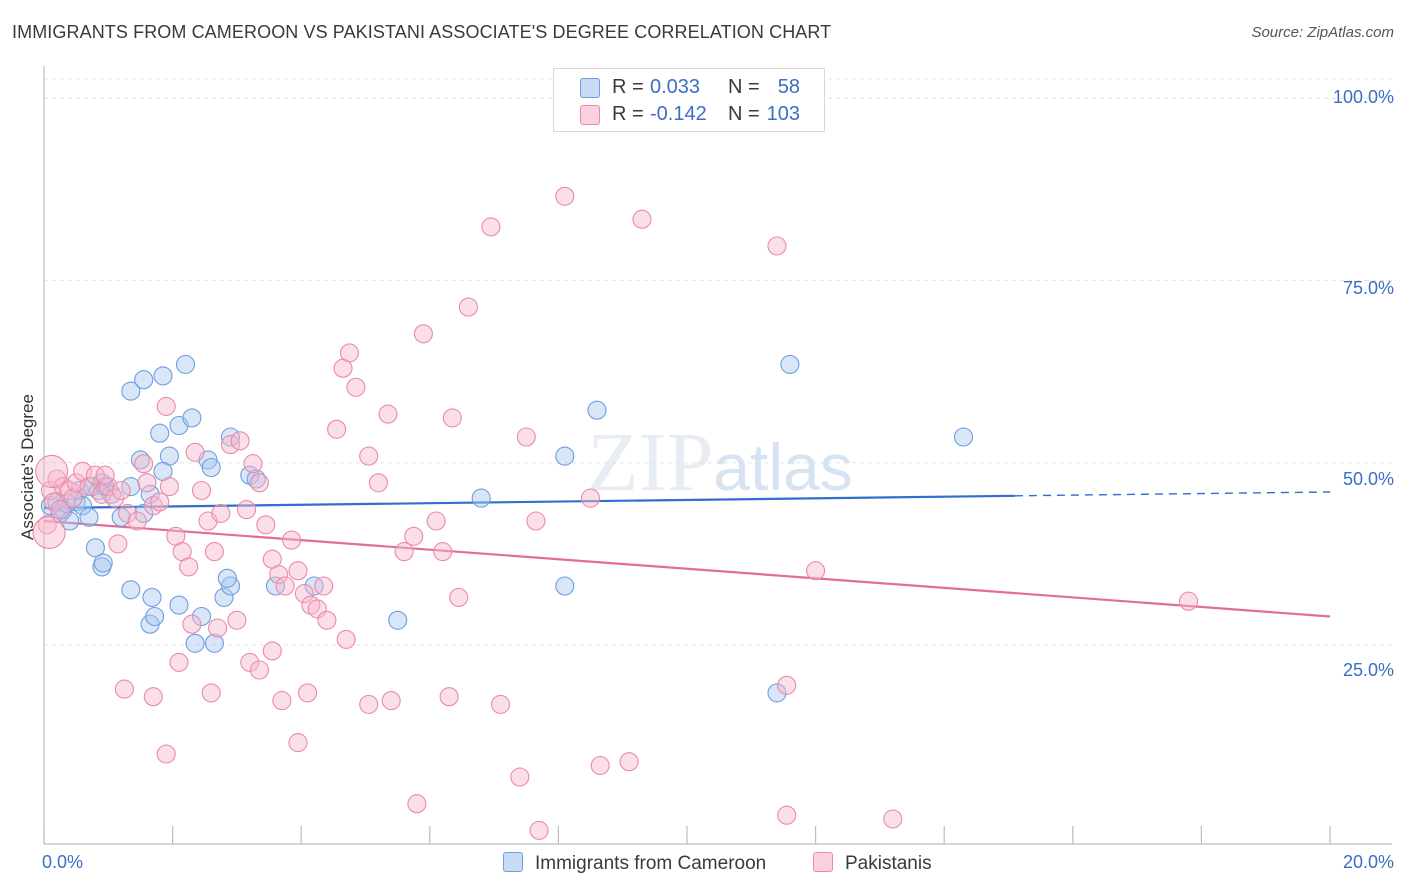 This screenshot has height=892, width=1406. I want to click on trend-lines, so click(687, 554).